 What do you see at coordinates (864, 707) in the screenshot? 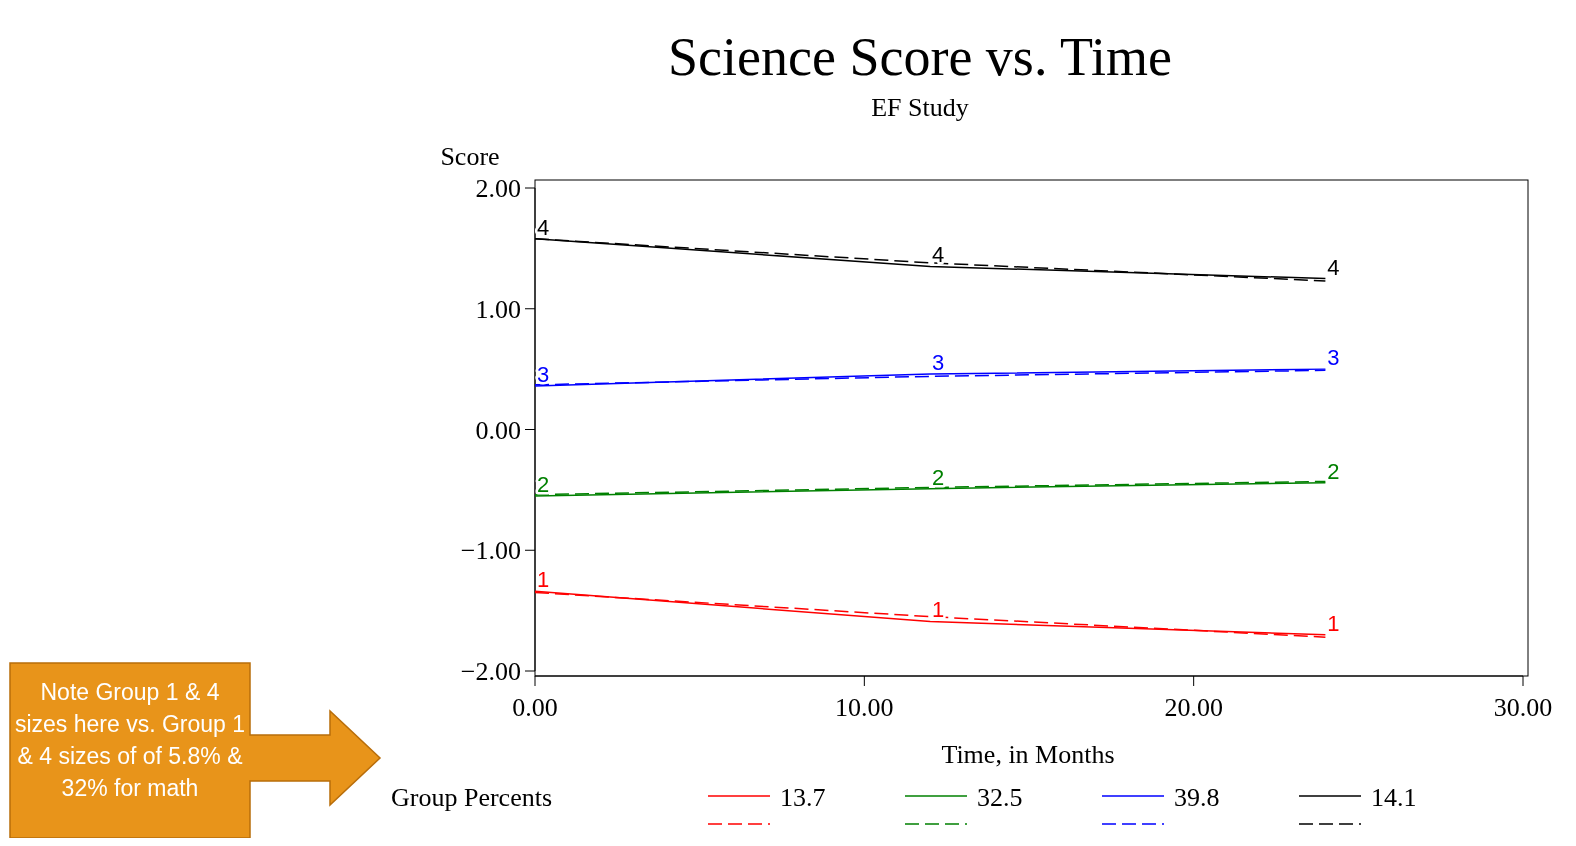
I see `x-tick-label: 10.00` at bounding box center [864, 707].